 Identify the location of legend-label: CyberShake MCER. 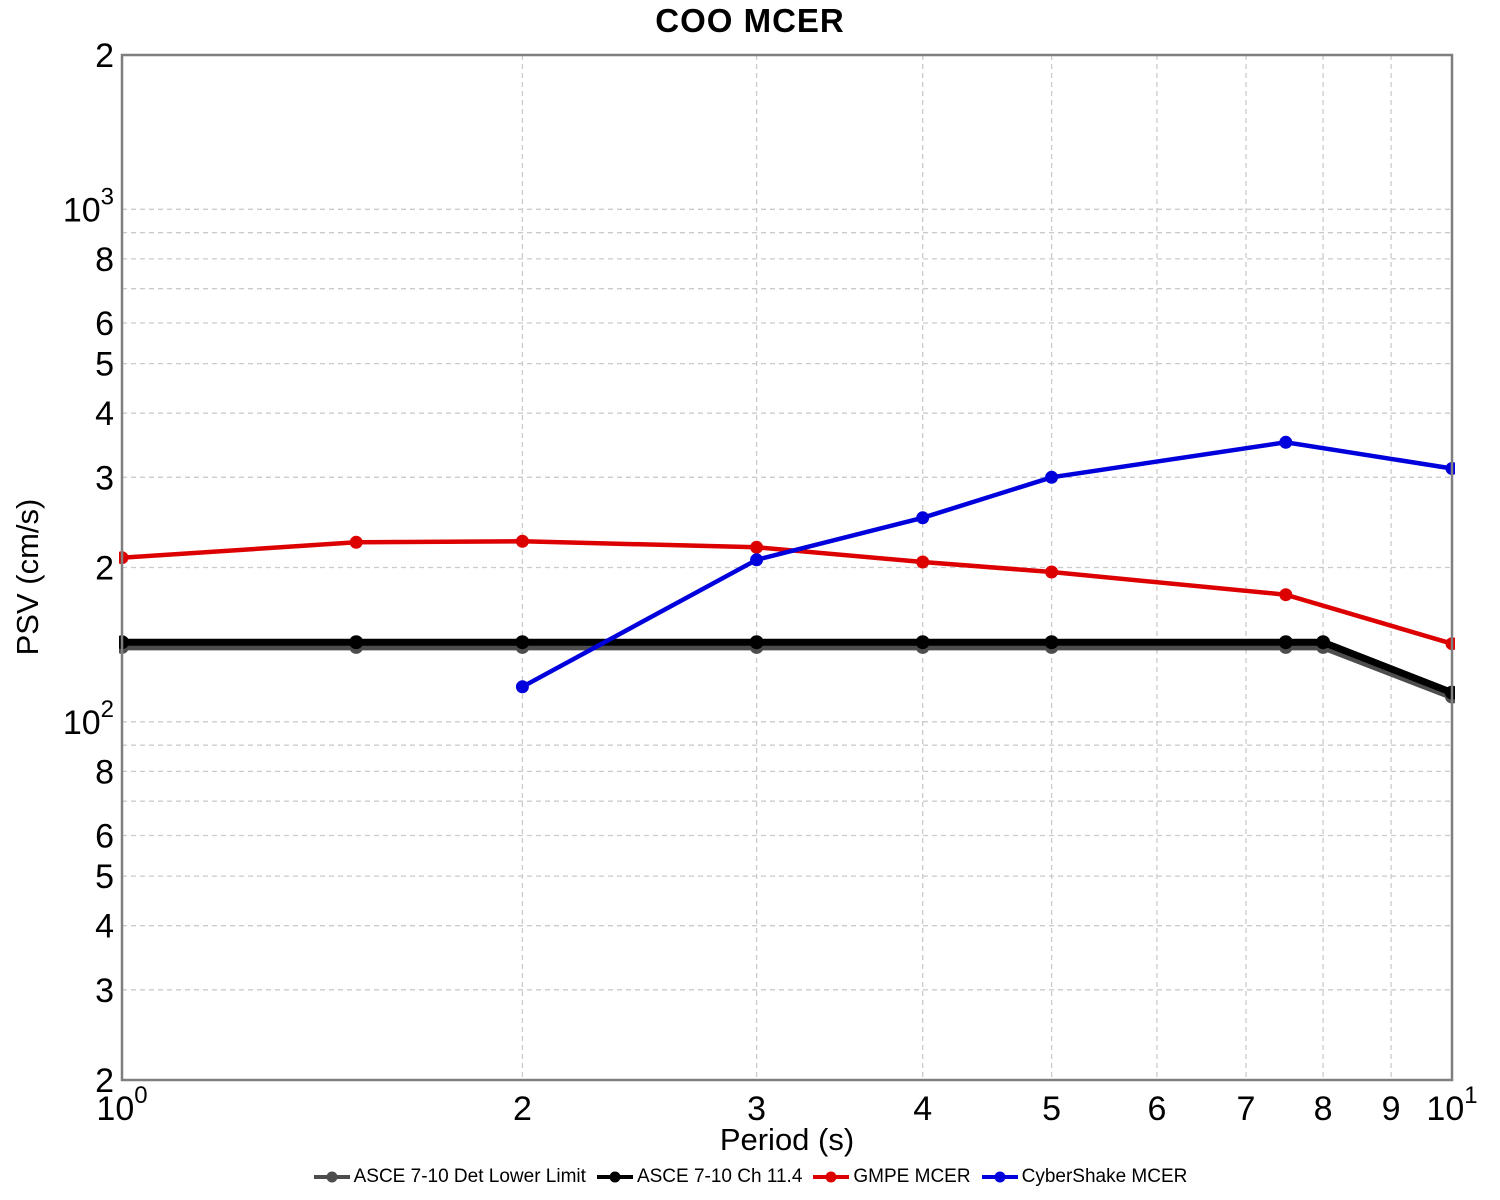
(1104, 1176).